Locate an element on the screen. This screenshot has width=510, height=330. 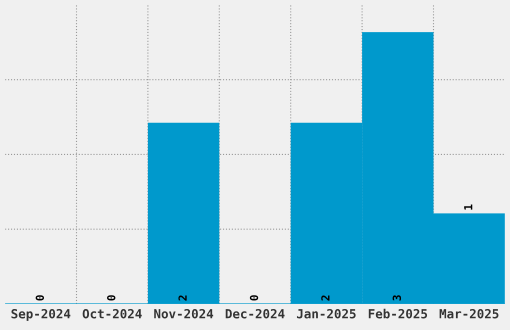
data-label: 1 is located at coordinates (468, 207).